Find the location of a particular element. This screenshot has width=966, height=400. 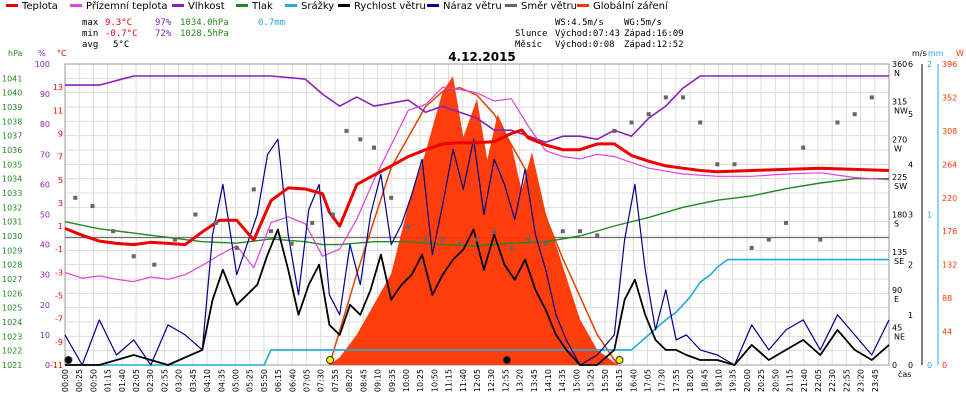

legend-label: Vlhkost is located at coordinates (206, 6).